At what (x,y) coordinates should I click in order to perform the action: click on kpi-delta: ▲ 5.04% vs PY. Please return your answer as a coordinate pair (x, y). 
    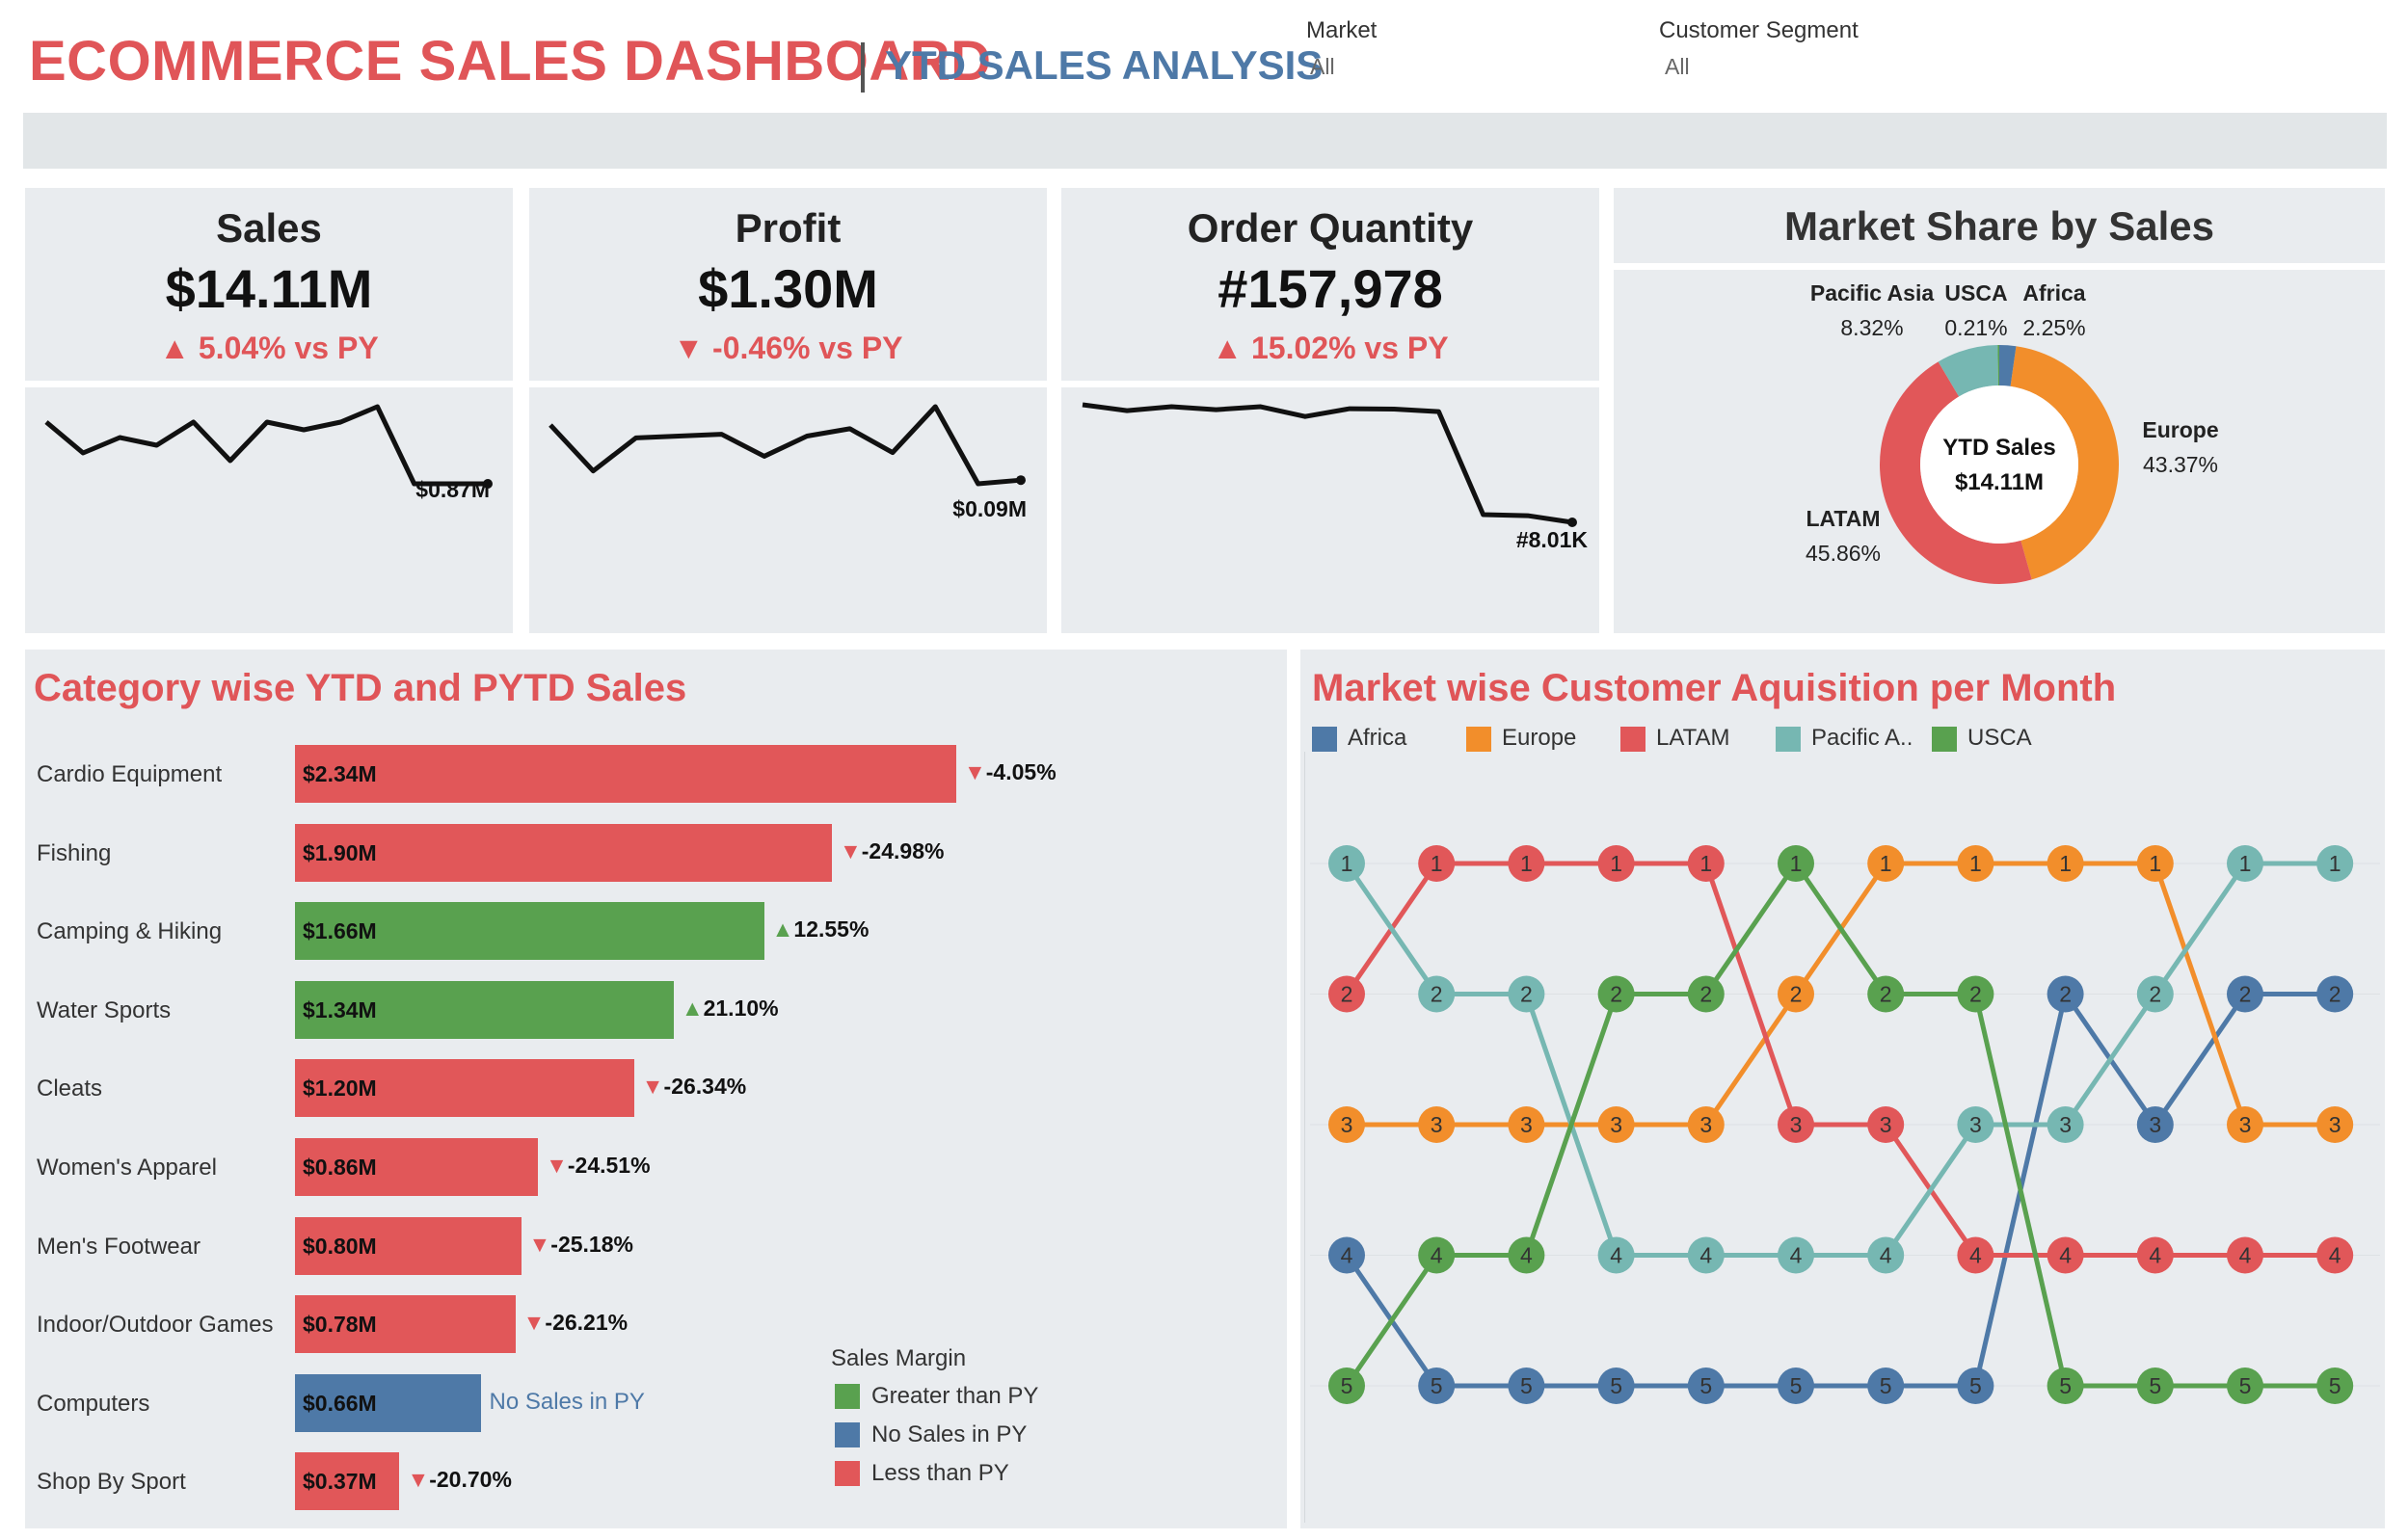
    Looking at the image, I should click on (269, 348).